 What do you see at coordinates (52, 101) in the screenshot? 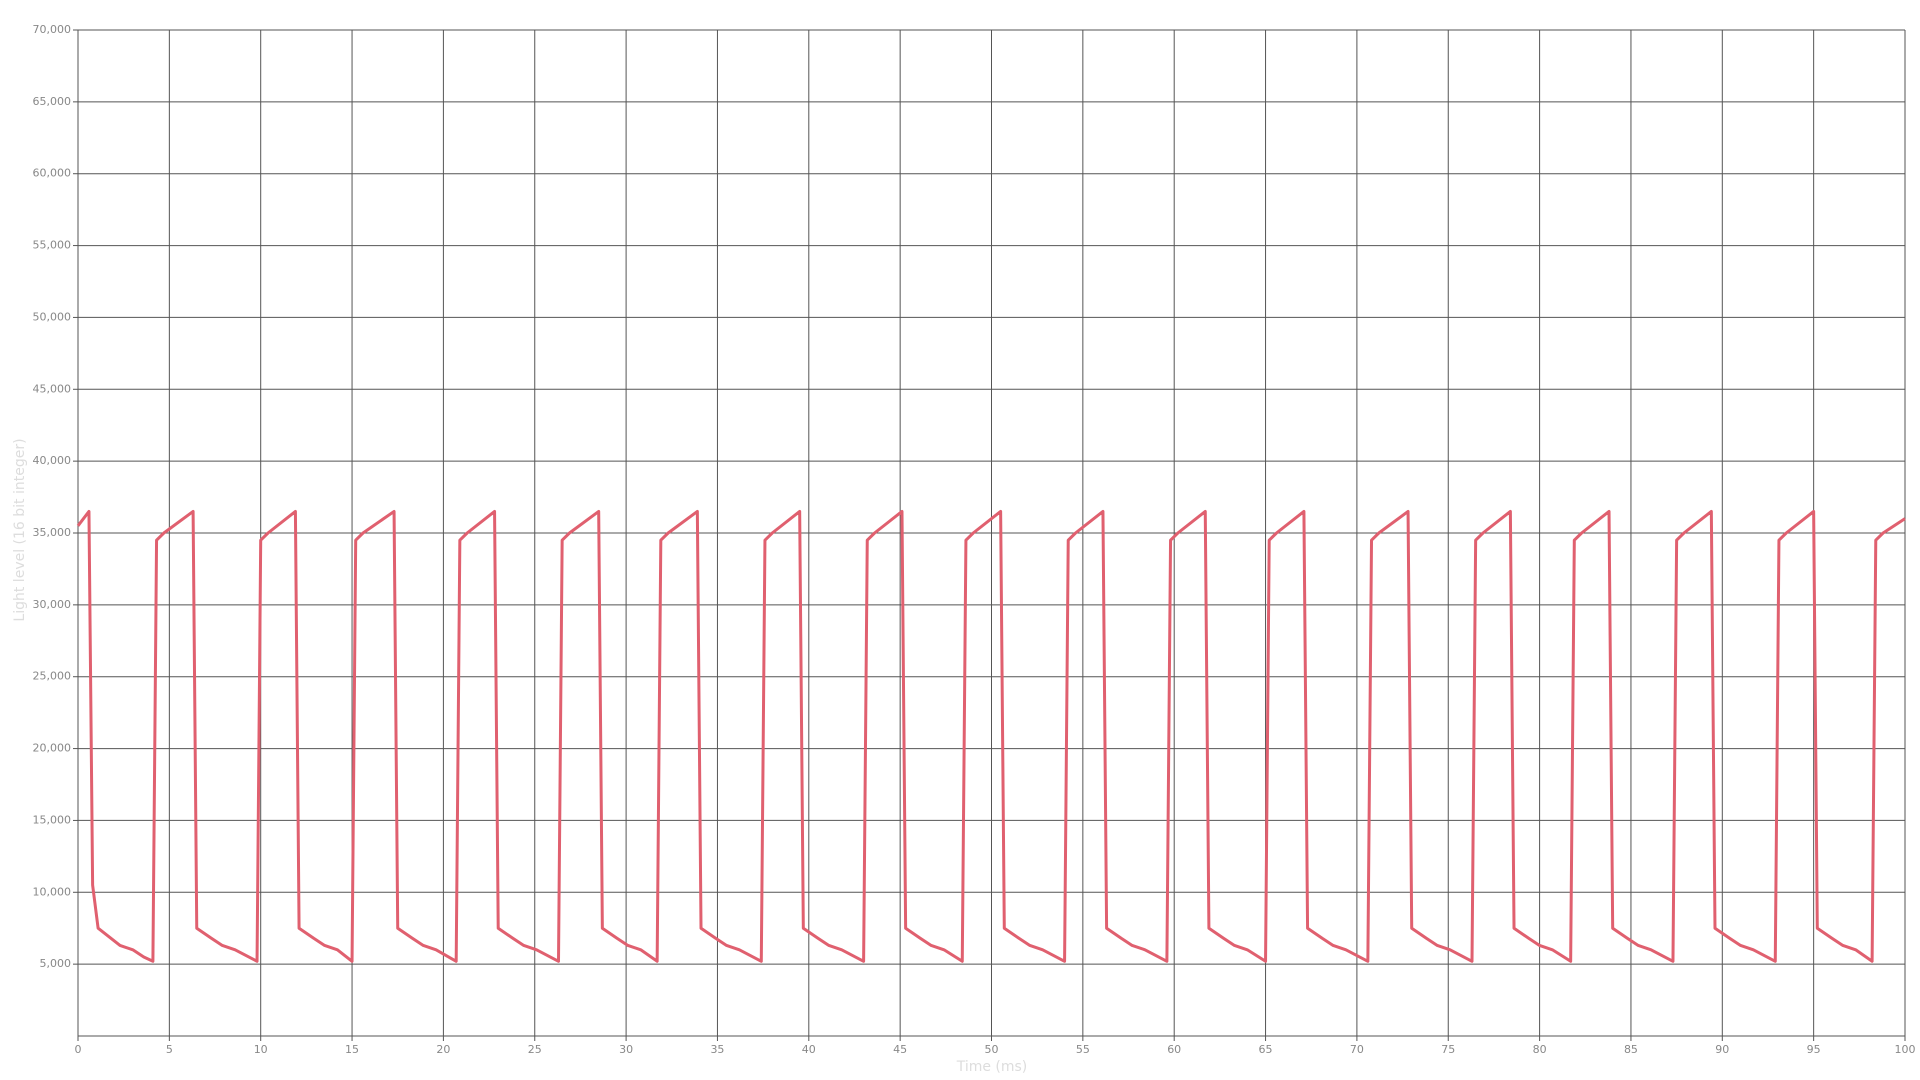
I see `y-tick-label: 65,000` at bounding box center [52, 101].